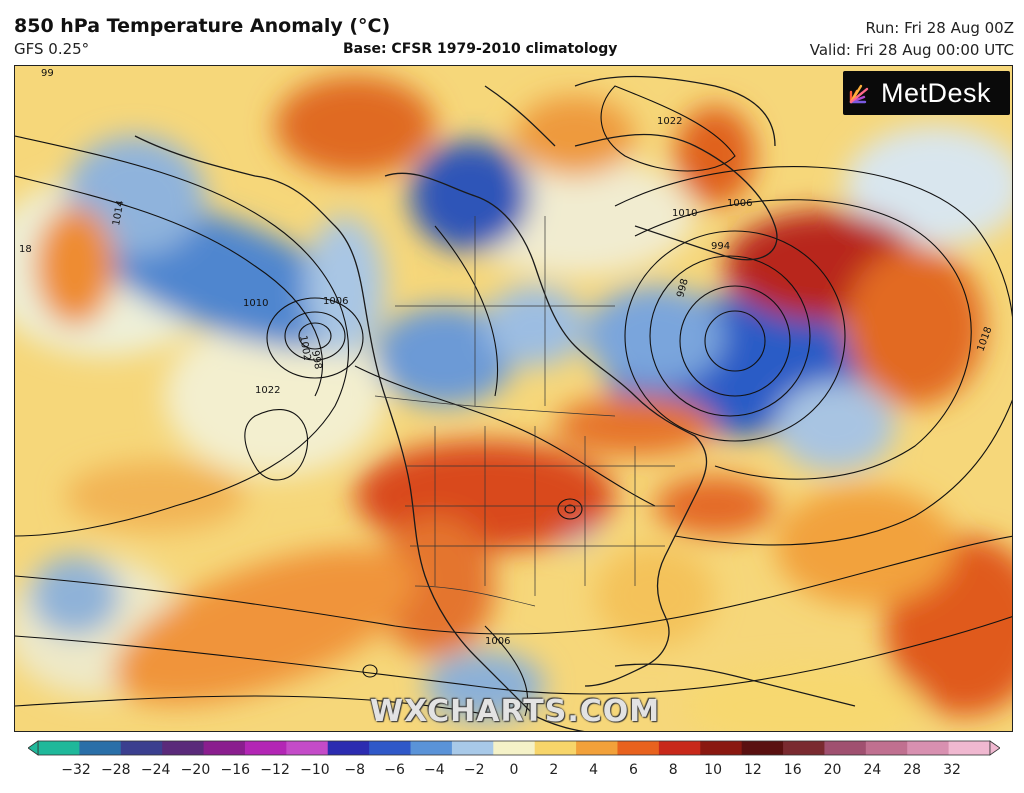 The width and height of the screenshot is (1024, 793). Describe the element at coordinates (202, 26) in the screenshot. I see `chart-title: 850 hPa Temperature Anomaly (°C)` at that location.